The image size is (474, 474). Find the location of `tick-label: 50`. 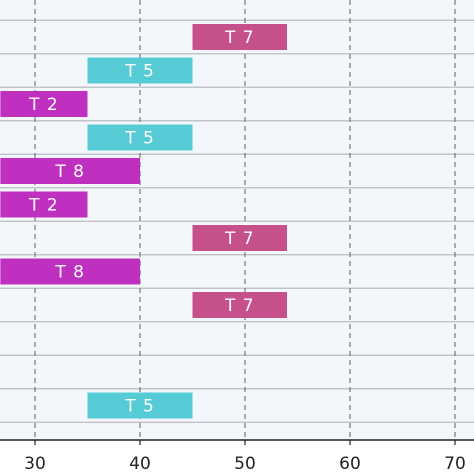

tick-label: 50 is located at coordinates (245, 464).